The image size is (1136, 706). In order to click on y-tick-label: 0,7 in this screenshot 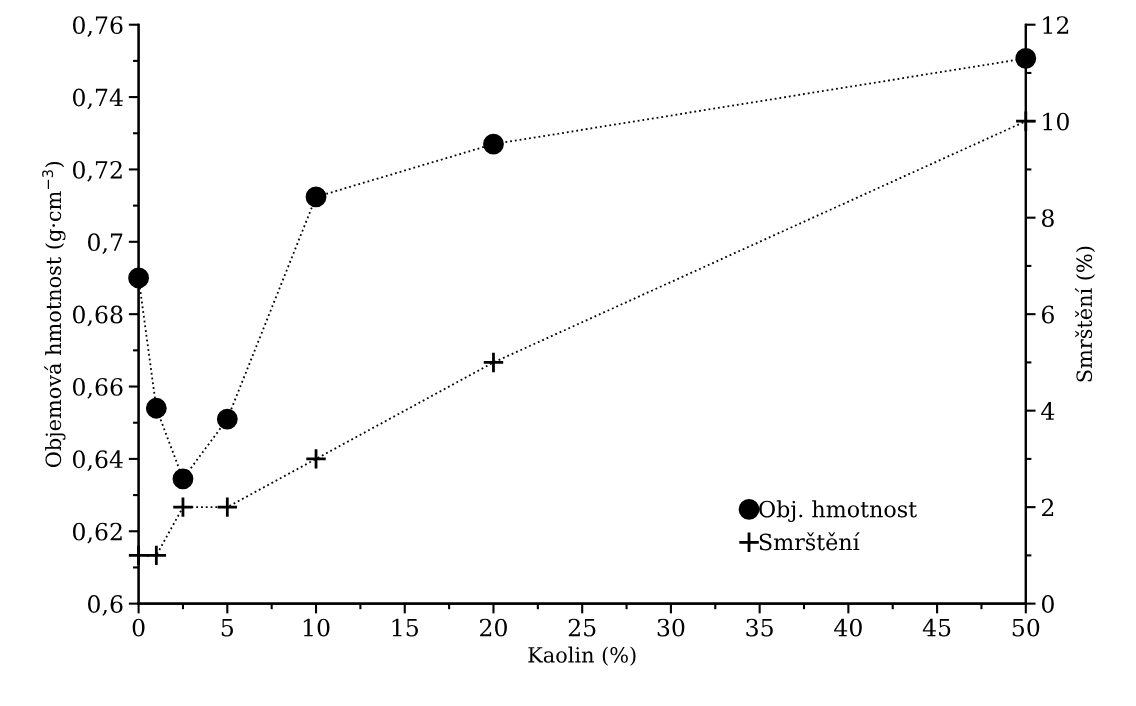, I will do `click(105, 243)`.